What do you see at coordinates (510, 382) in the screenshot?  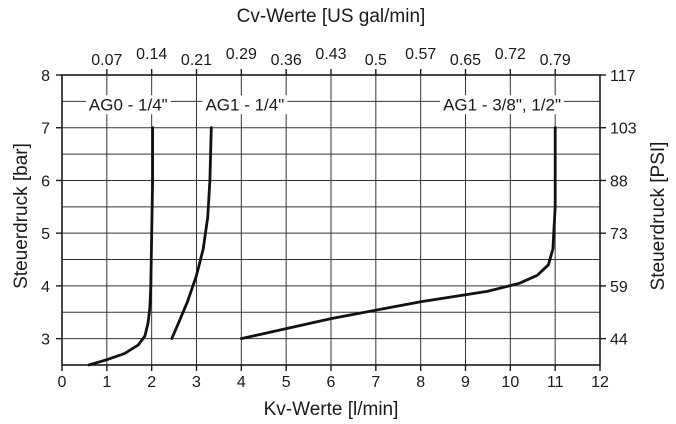 I see `x-tick-label: 10` at bounding box center [510, 382].